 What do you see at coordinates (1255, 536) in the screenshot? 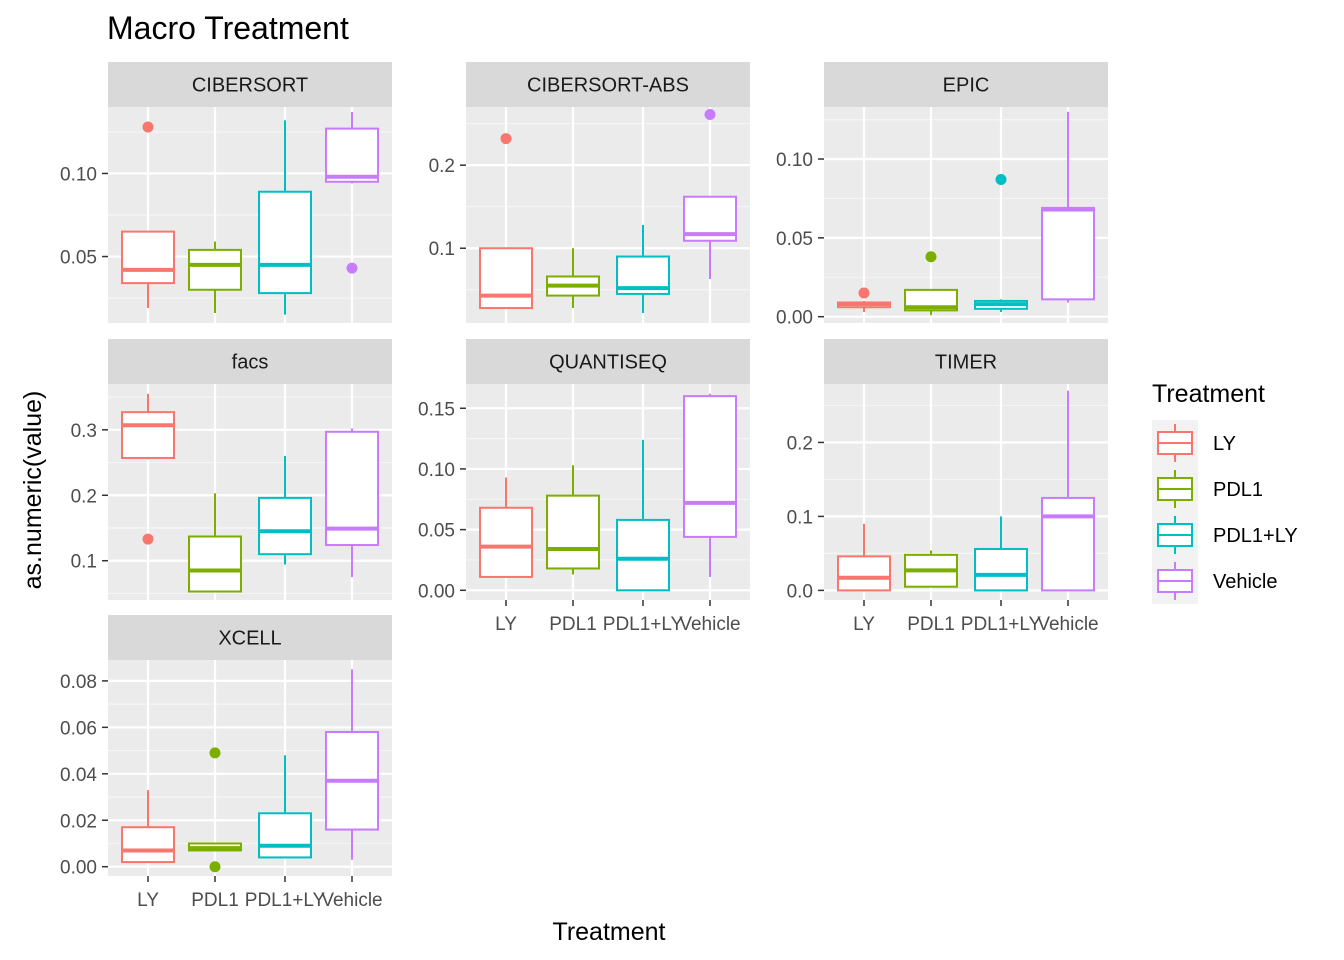
I see `legend-label: PDL1+LY` at bounding box center [1255, 536].